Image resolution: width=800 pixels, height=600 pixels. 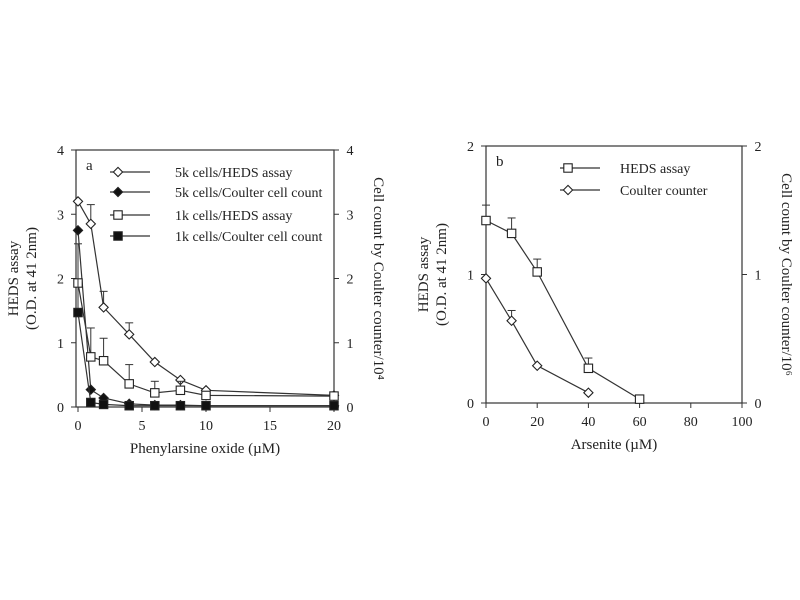 I want to click on x-tick-label: 80, so click(x=691, y=422).